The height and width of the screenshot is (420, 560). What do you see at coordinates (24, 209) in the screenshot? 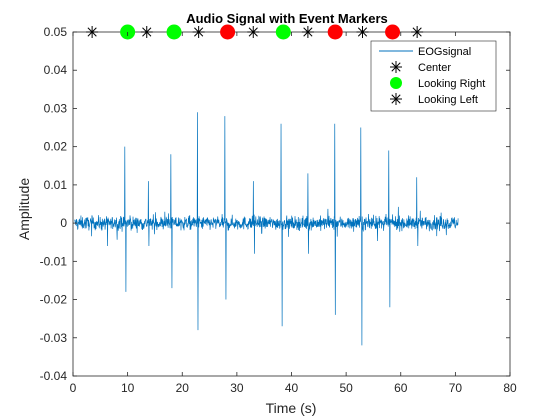
I see `y-axis-label: Amplitude` at bounding box center [24, 209].